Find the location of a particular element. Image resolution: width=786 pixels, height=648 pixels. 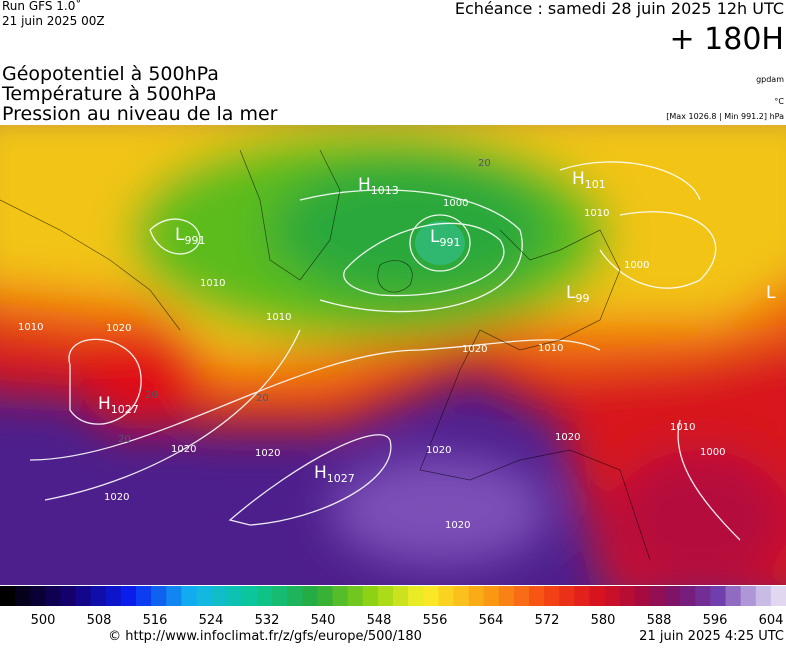

pressure-center: L991 is located at coordinates (445, 238).